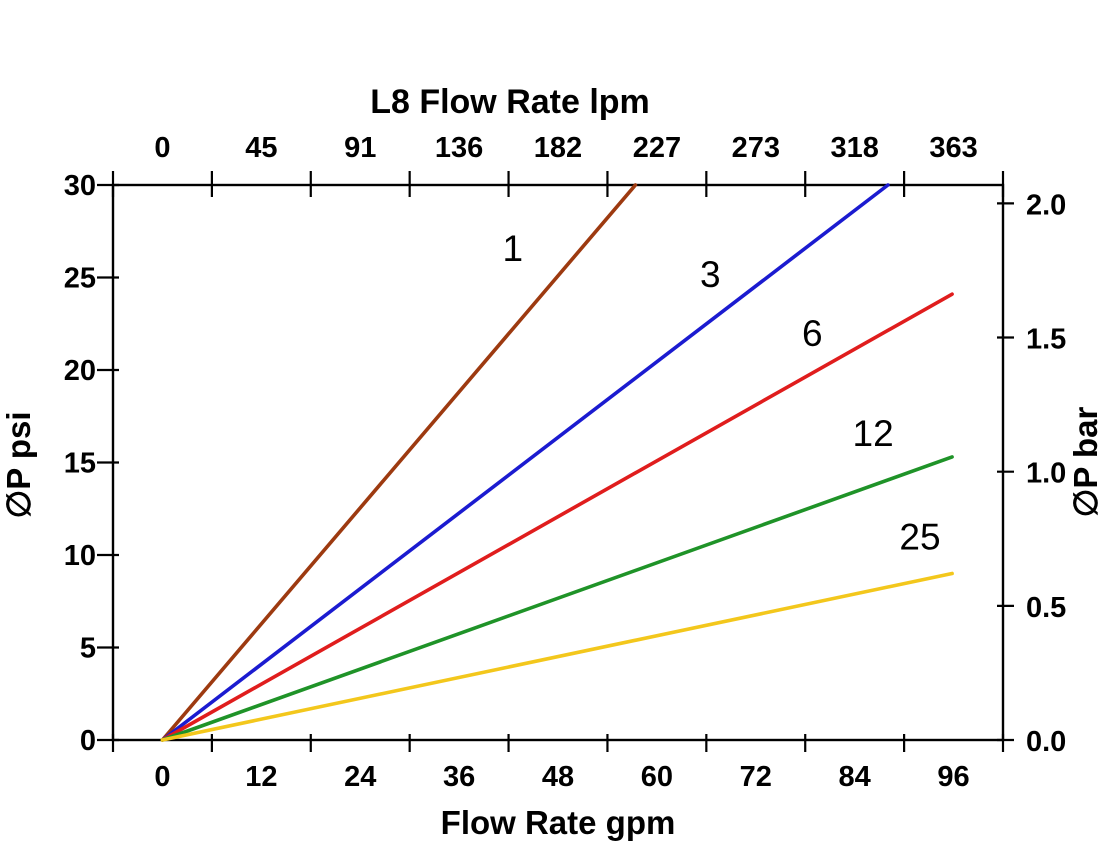 This screenshot has height=860, width=1118. Describe the element at coordinates (854, 148) in the screenshot. I see `x-axis-top-tick-label: 318` at that location.